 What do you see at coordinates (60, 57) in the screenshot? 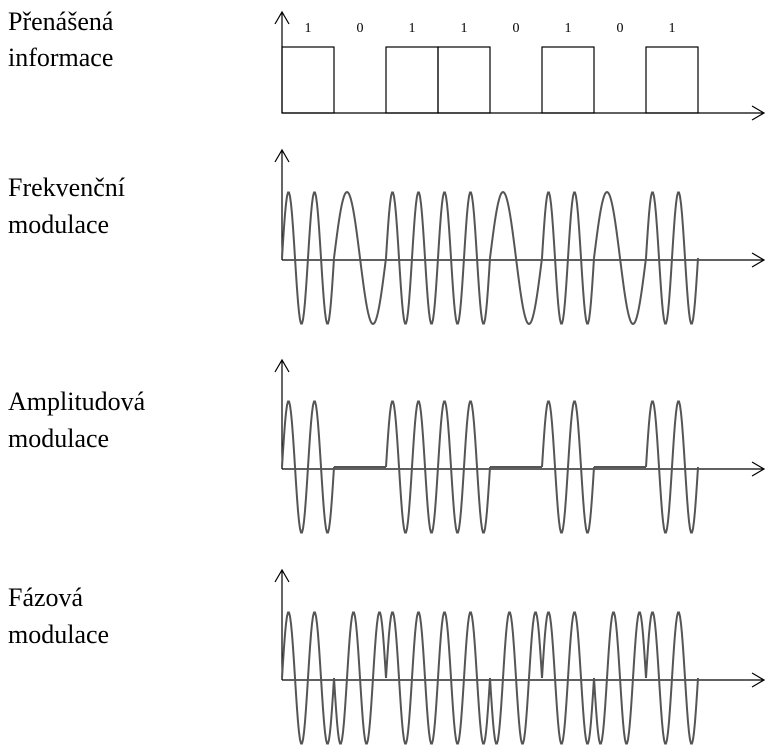
I see `panel-label: informace` at bounding box center [60, 57].